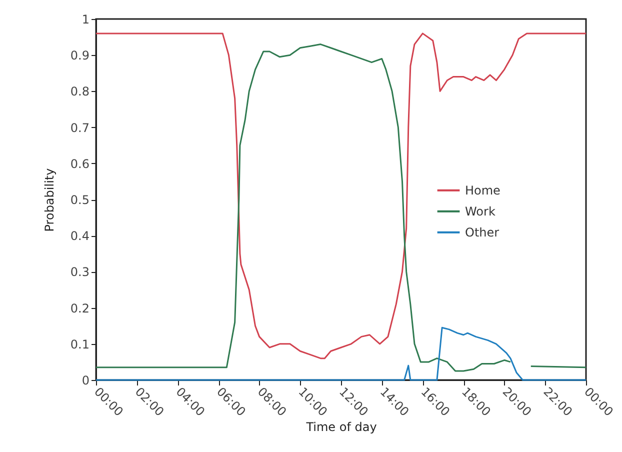 This screenshot has width=622, height=452. I want to click on y-tick-label: 0.6, so click(80, 163).